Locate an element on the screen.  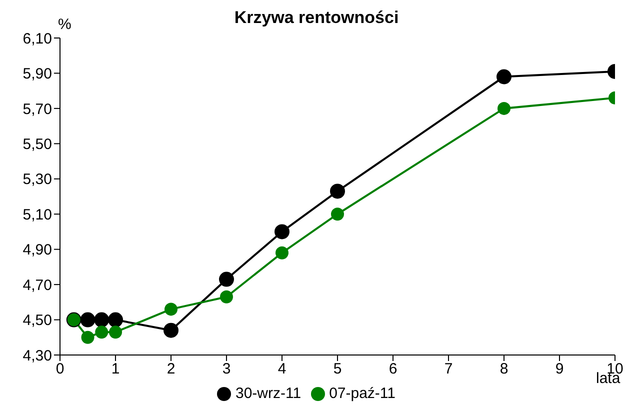
x-tick-label: 9 is located at coordinates (559, 369).